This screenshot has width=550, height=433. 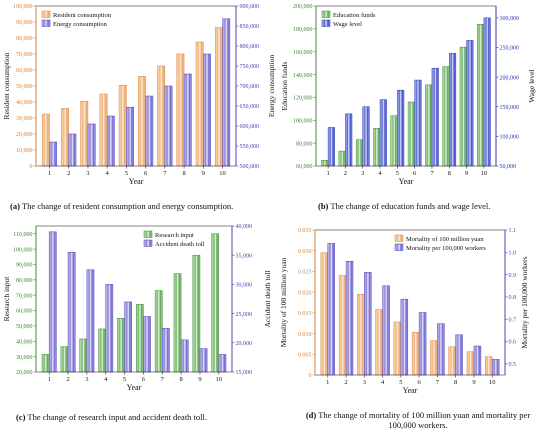 What do you see at coordinates (284, 85) in the screenshot?
I see `y-left-axis-title: Education funds` at bounding box center [284, 85].